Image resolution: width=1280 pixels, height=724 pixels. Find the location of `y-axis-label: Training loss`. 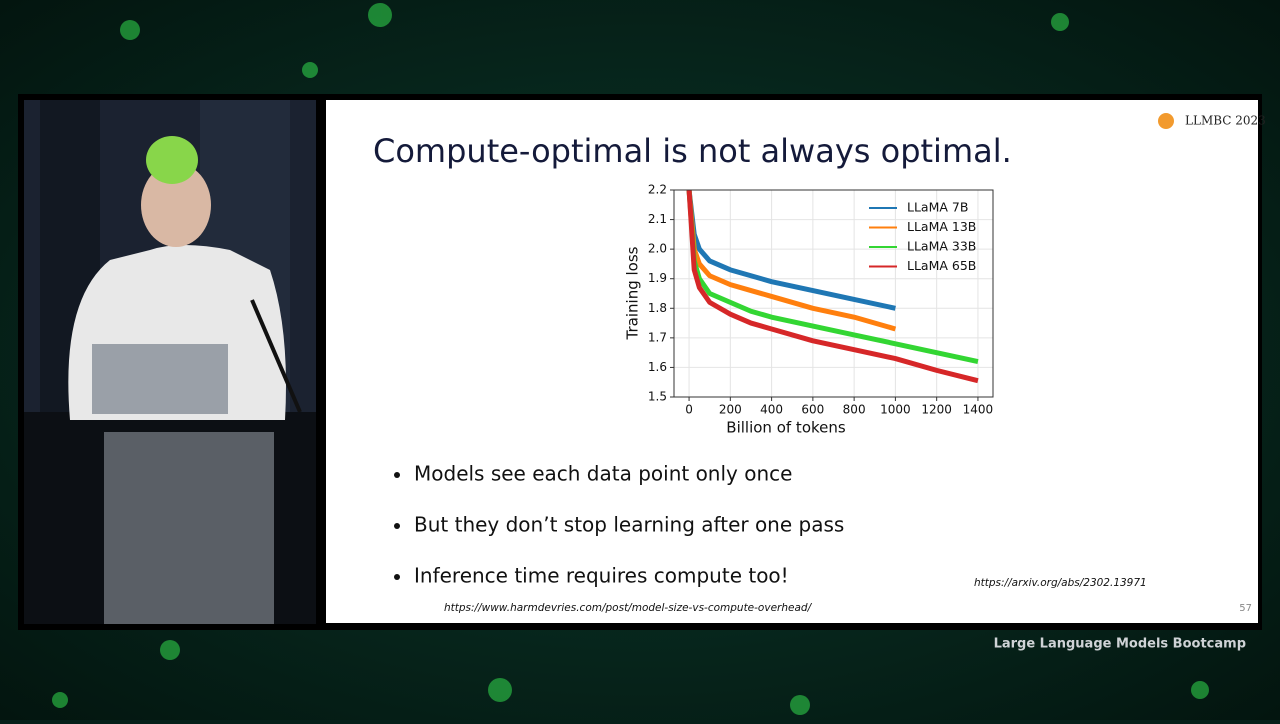

y-axis-label: Training loss is located at coordinates (633, 293).